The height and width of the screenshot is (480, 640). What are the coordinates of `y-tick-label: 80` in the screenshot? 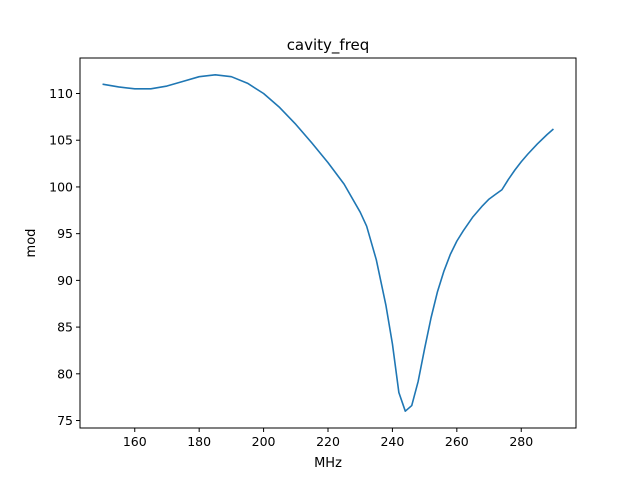 It's located at (65, 373).